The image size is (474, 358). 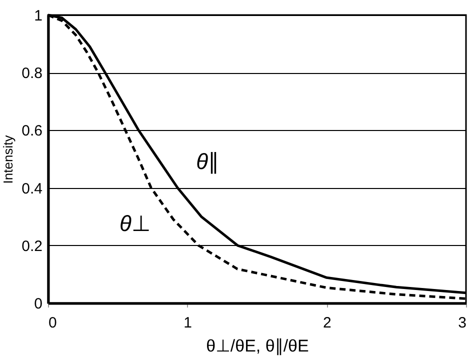 What do you see at coordinates (208, 161) in the screenshot?
I see `series-label: θ∥` at bounding box center [208, 161].